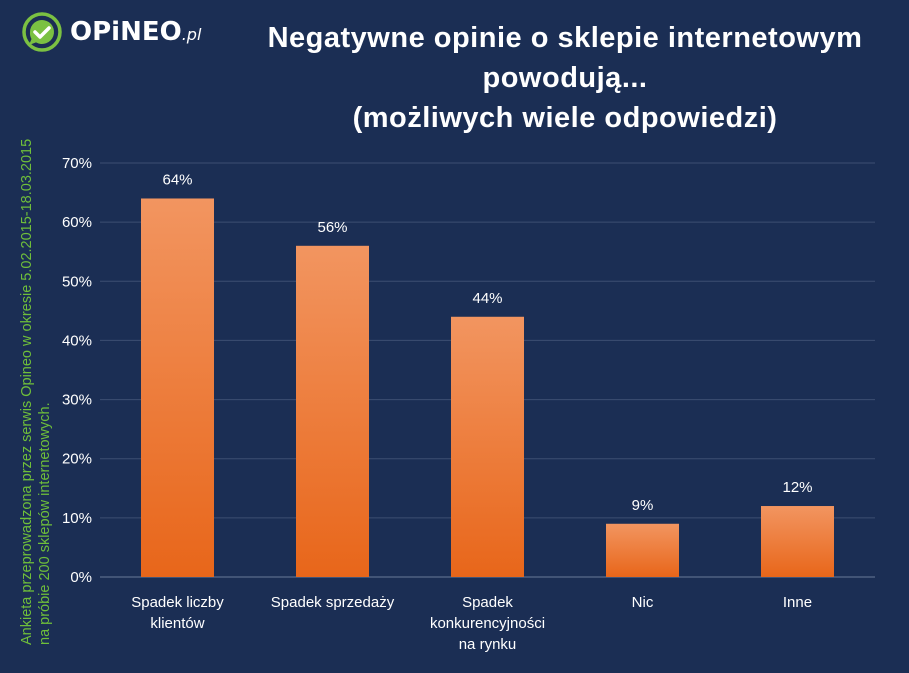  I want to click on y-tick-label: 0%, so click(81, 577).